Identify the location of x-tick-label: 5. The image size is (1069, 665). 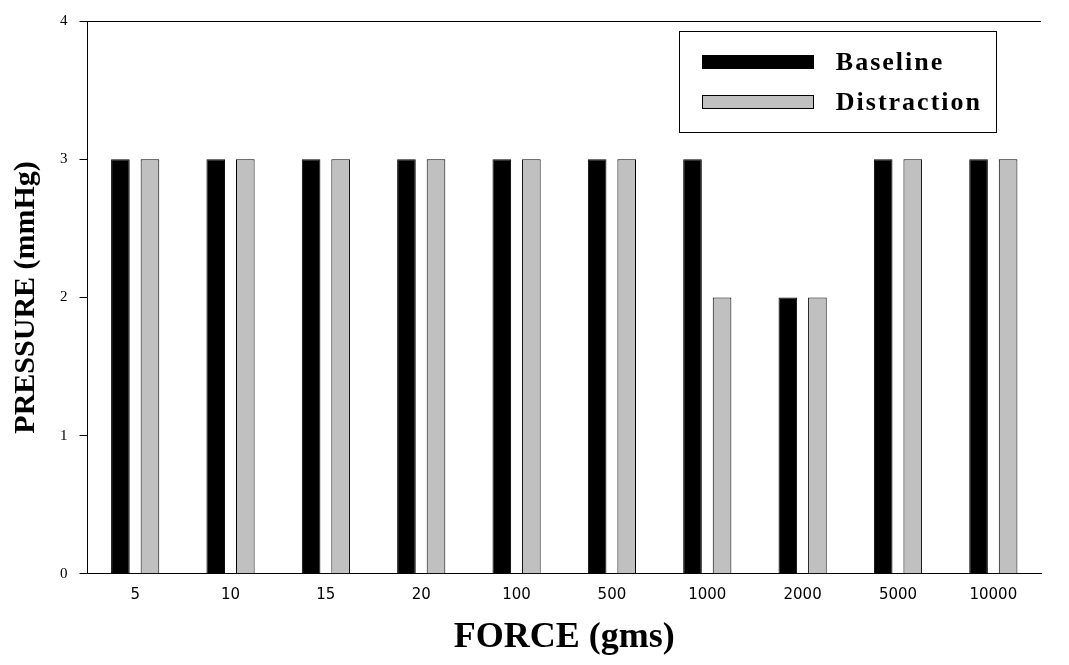
(135, 593).